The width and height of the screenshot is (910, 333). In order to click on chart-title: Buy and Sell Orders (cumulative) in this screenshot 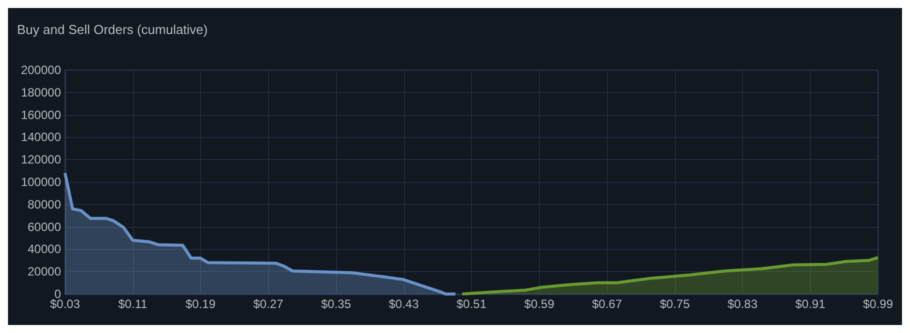, I will do `click(112, 29)`.